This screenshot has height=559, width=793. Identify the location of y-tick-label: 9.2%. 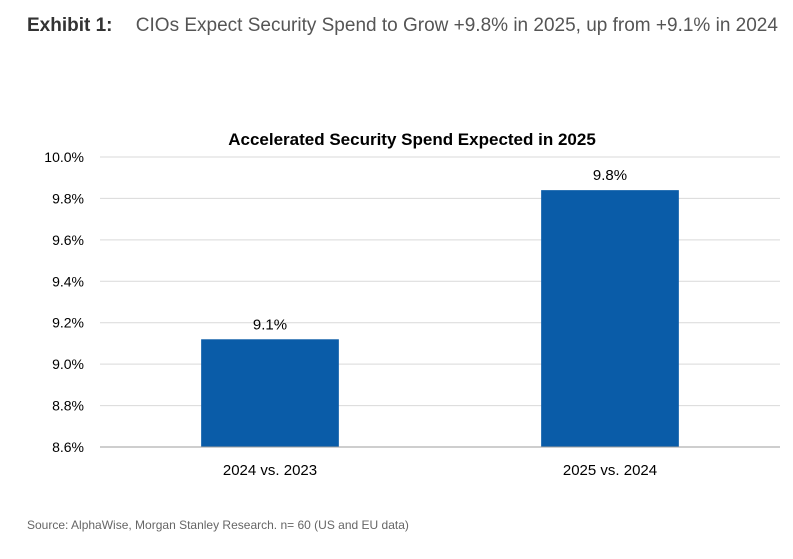
(68, 323).